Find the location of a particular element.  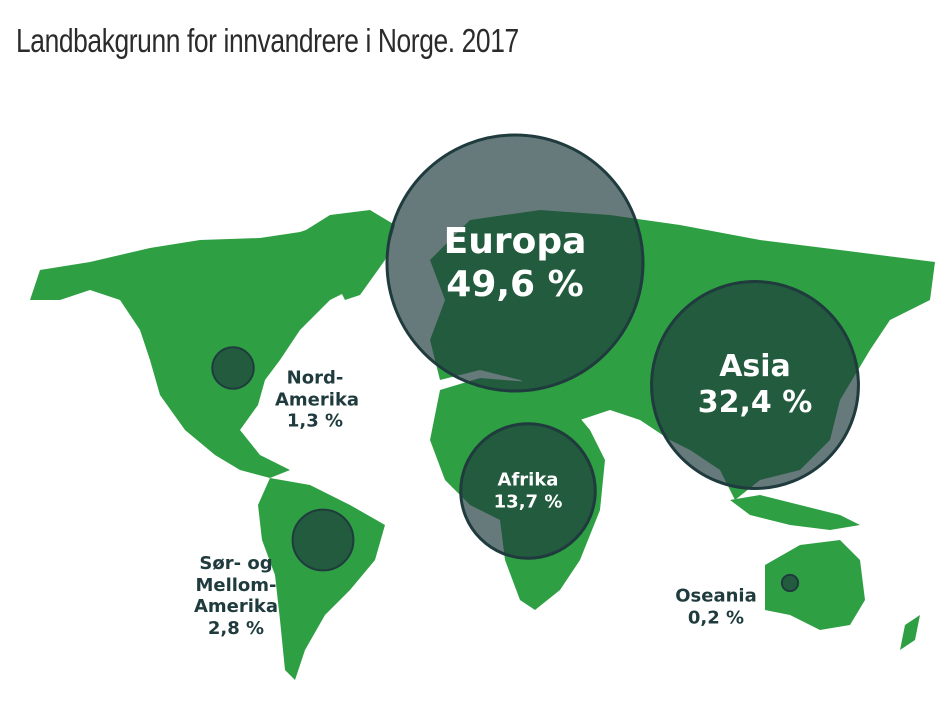

value-label: 1,3 % is located at coordinates (315, 421).